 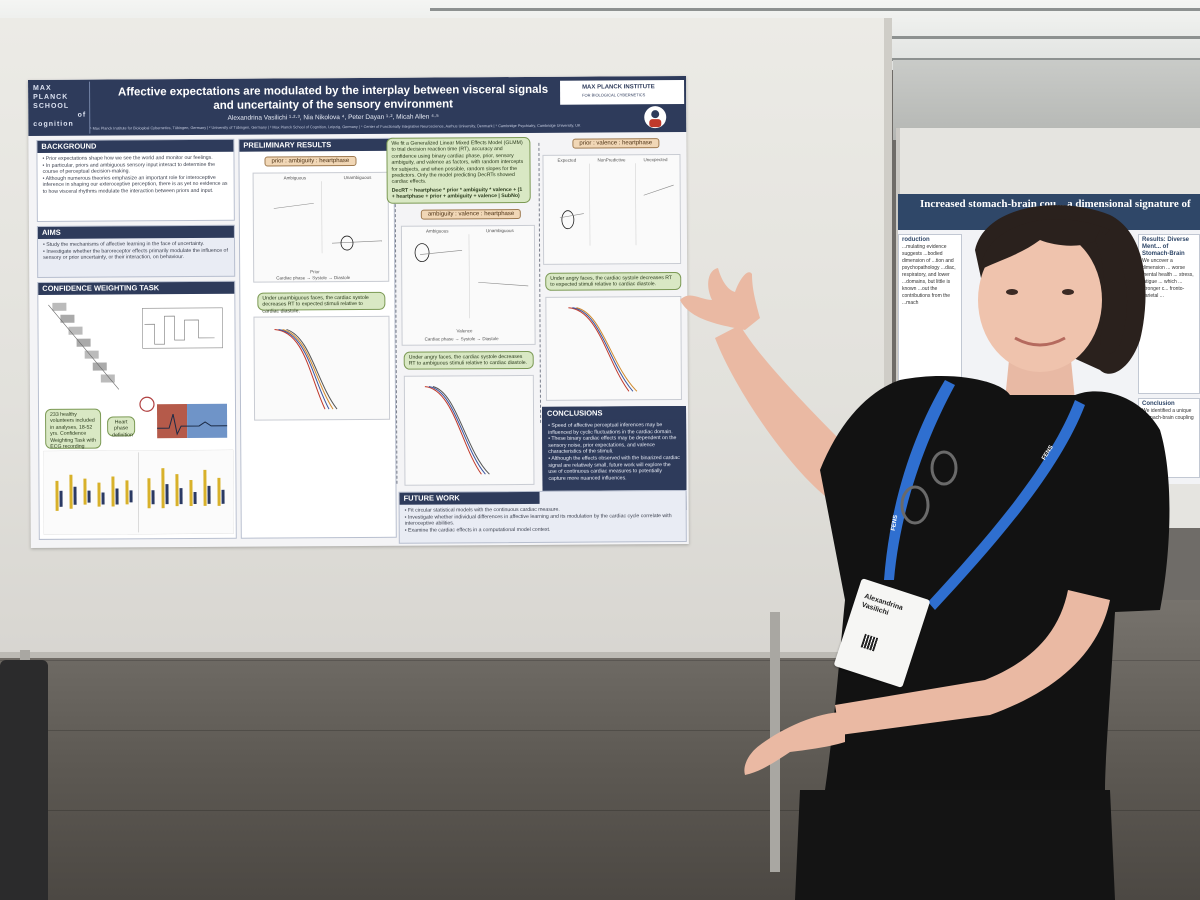 What do you see at coordinates (82, 115) in the screenshot?
I see `logo-line: of` at bounding box center [82, 115].